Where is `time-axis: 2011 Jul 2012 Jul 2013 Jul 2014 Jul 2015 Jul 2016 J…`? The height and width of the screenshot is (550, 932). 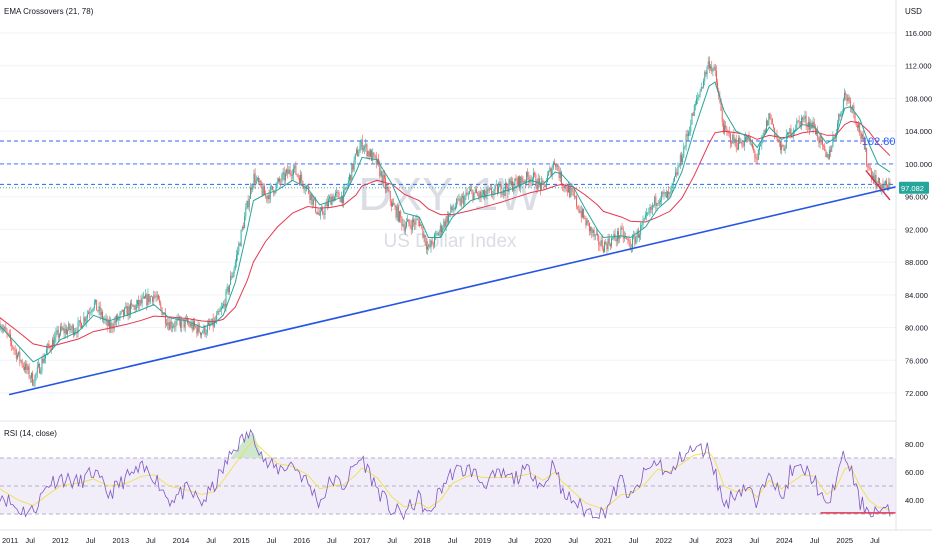
time-axis: 2011 Jul 2012 Jul 2013 Jul 2014 Jul 2015 Jul 2016 J… is located at coordinates (441, 540).